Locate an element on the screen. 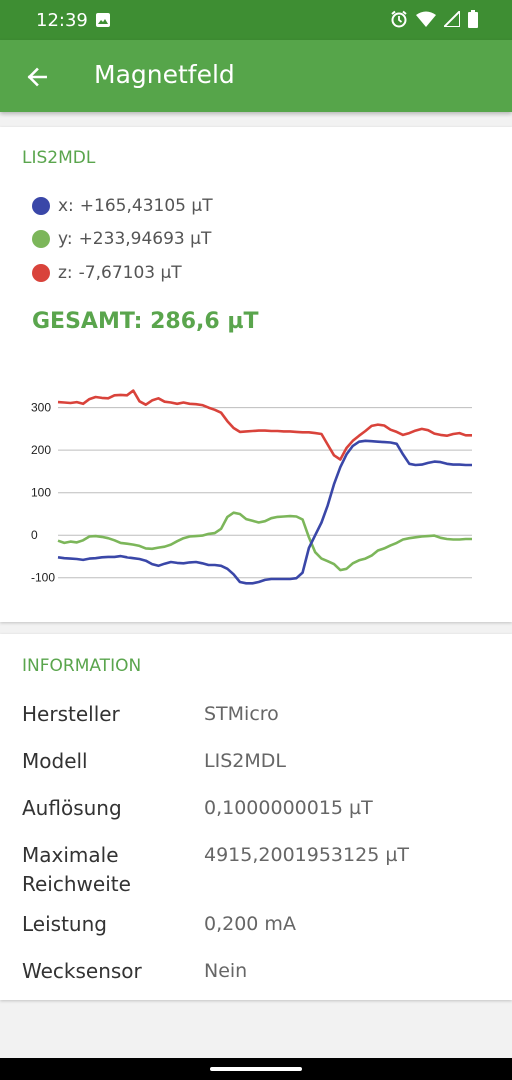  navigation-bar is located at coordinates (256, 1069).